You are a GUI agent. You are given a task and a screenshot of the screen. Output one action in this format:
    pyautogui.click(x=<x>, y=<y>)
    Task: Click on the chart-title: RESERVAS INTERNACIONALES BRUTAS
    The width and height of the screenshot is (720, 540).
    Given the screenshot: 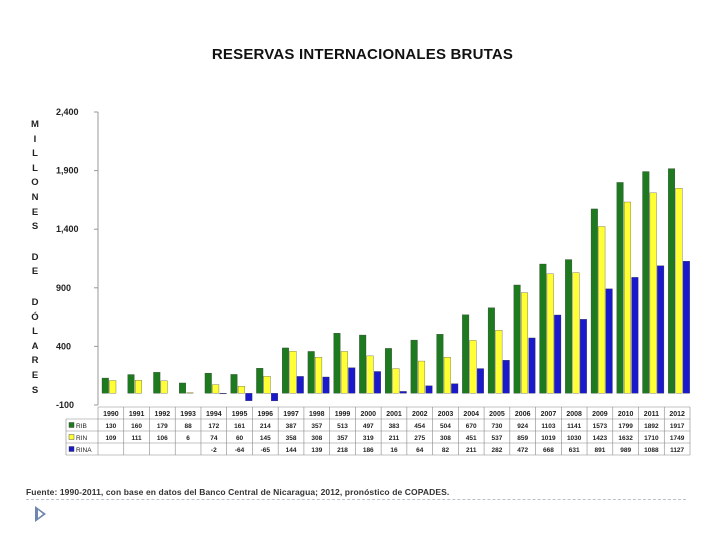 What is the action you would take?
    pyautogui.click(x=362, y=54)
    